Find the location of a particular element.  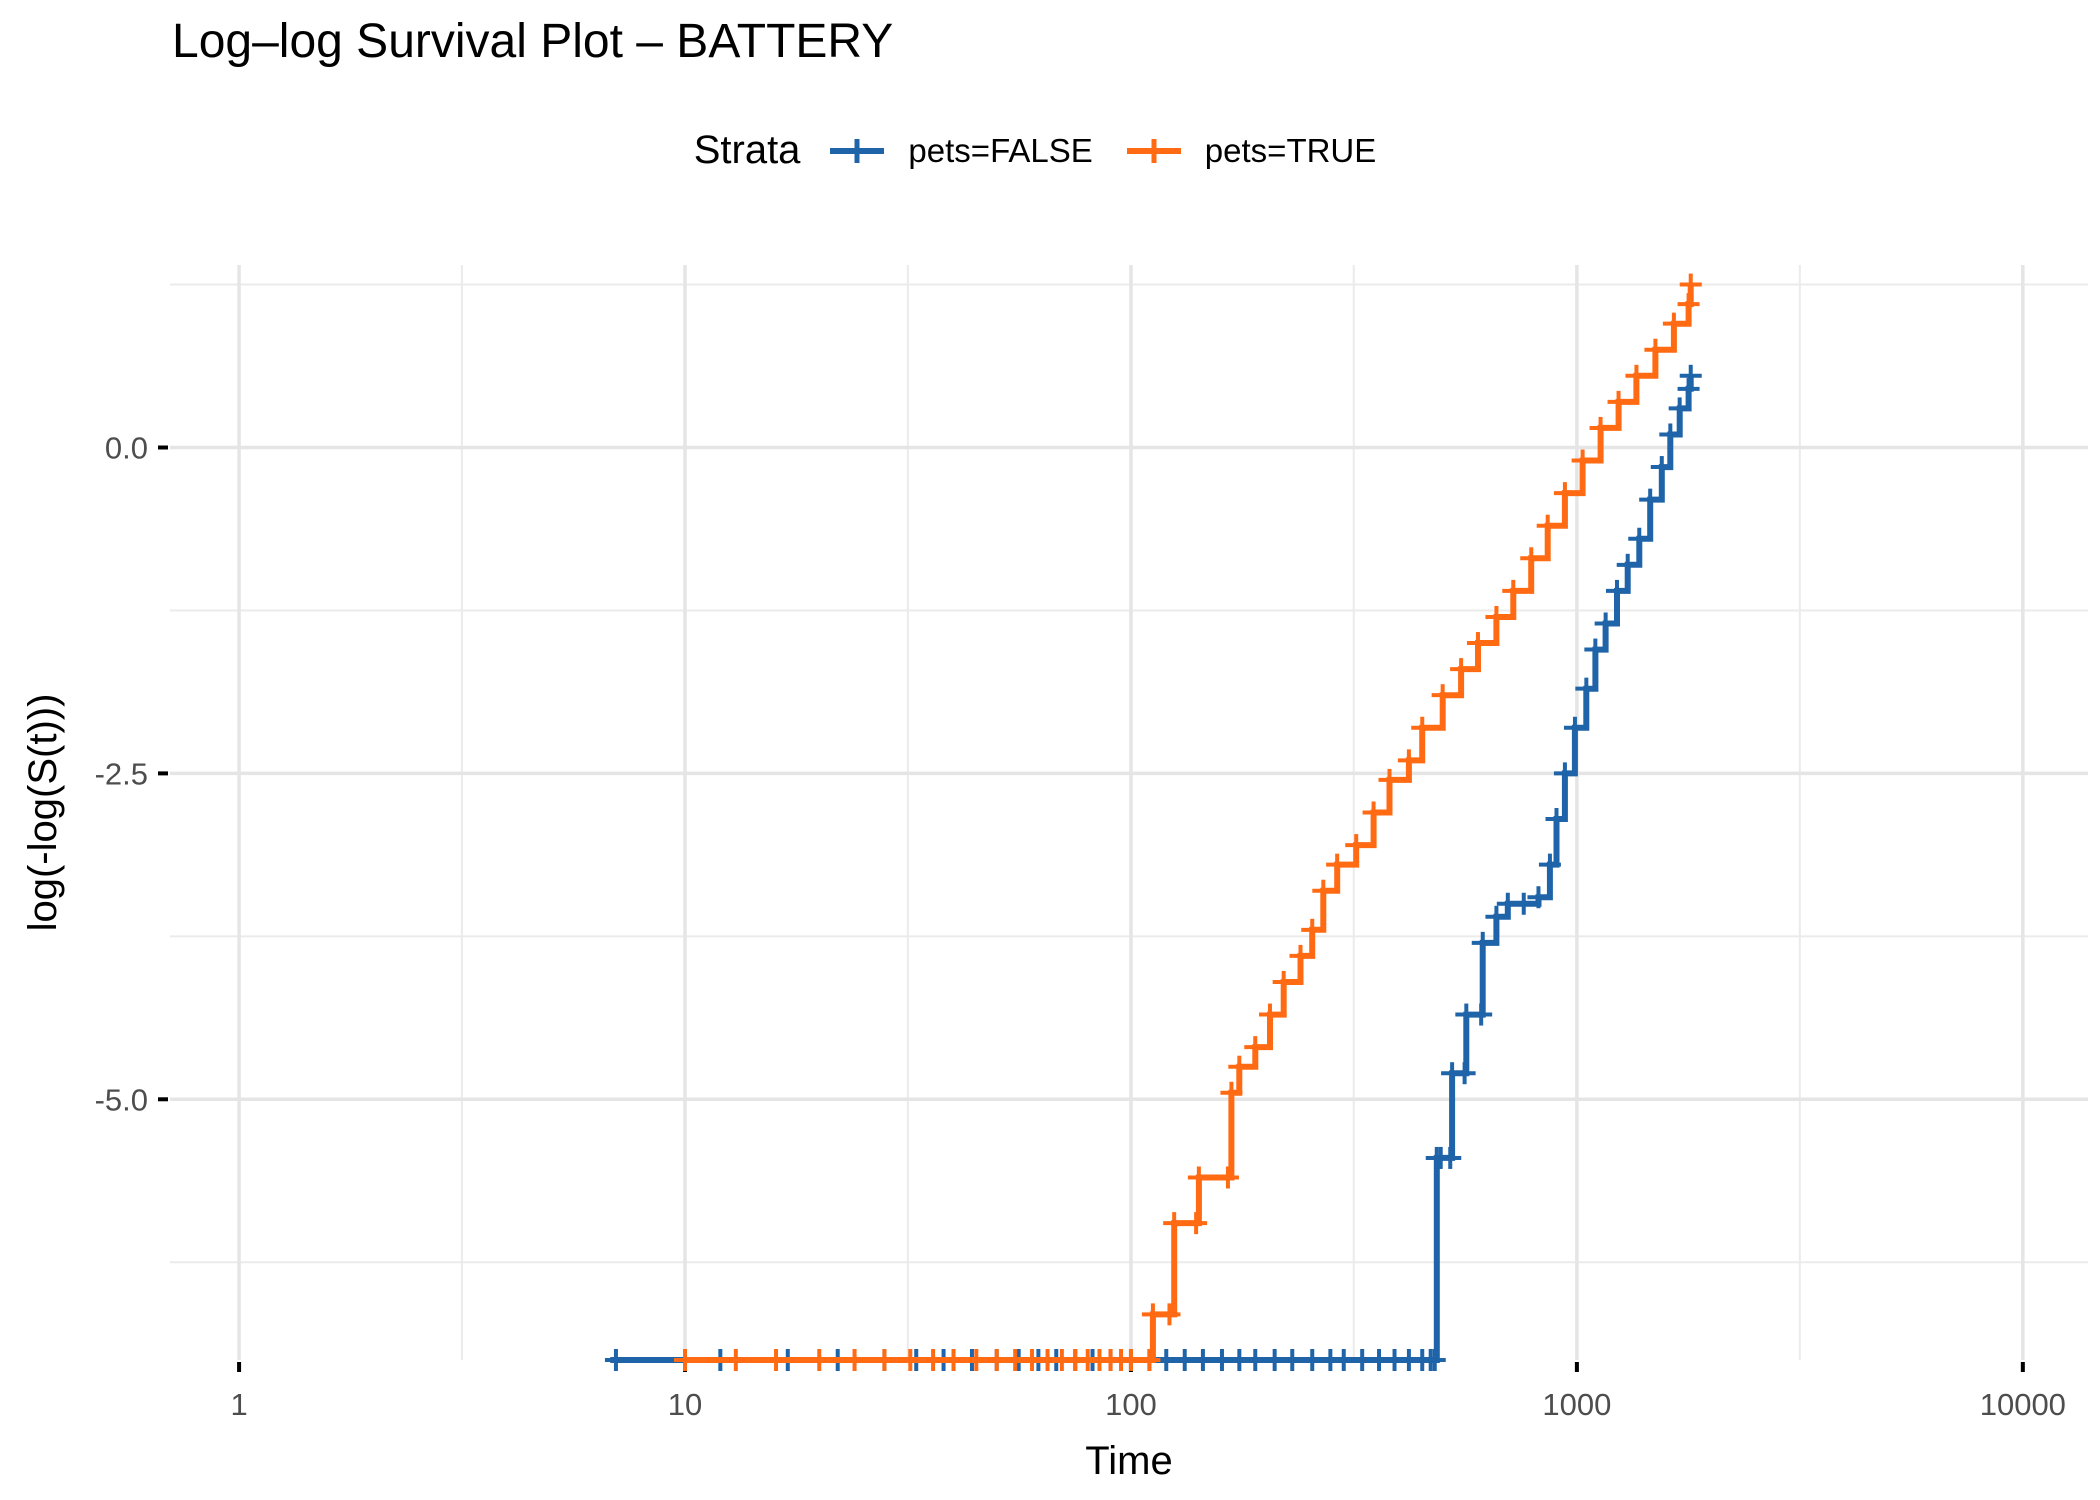

x-axis-title: Time is located at coordinates (1128, 1461).